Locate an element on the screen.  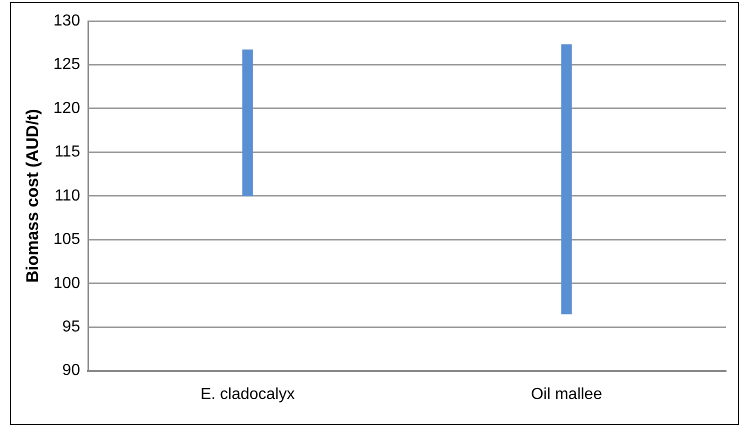
y-tick-label: 110 is located at coordinates (67, 195).